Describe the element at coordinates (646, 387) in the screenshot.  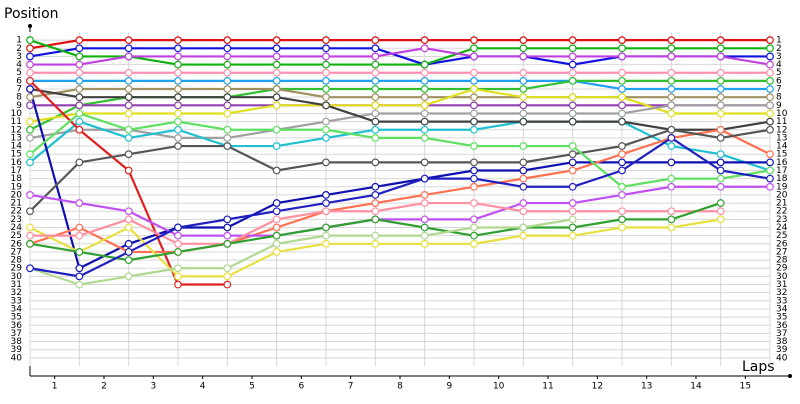
I see `x-tick-label: 13` at that location.